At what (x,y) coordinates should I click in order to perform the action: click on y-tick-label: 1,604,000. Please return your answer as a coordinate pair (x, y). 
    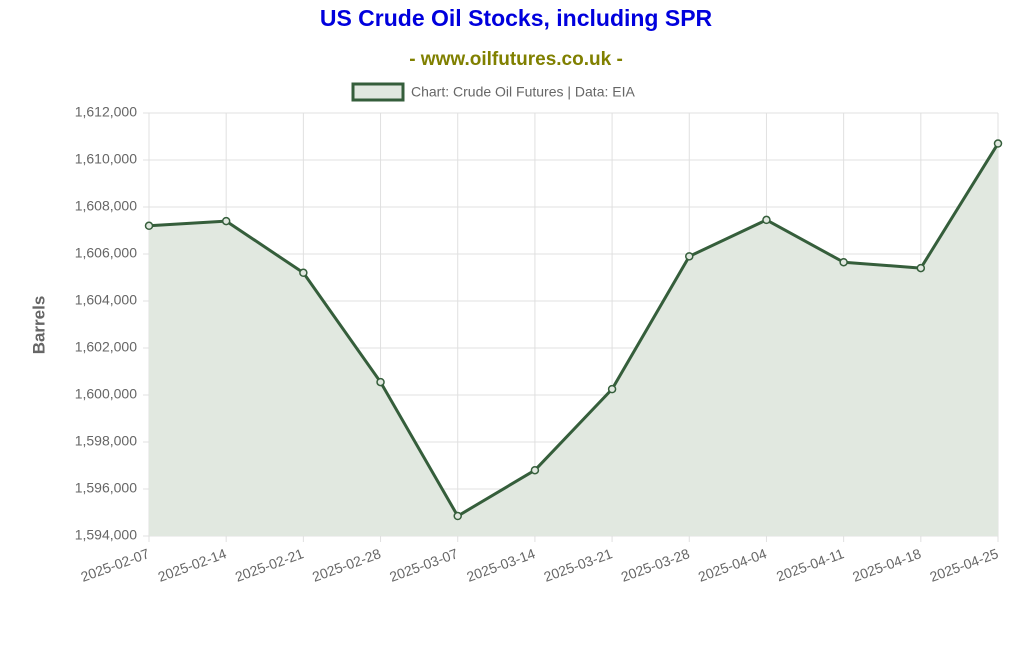
    Looking at the image, I should click on (106, 300).